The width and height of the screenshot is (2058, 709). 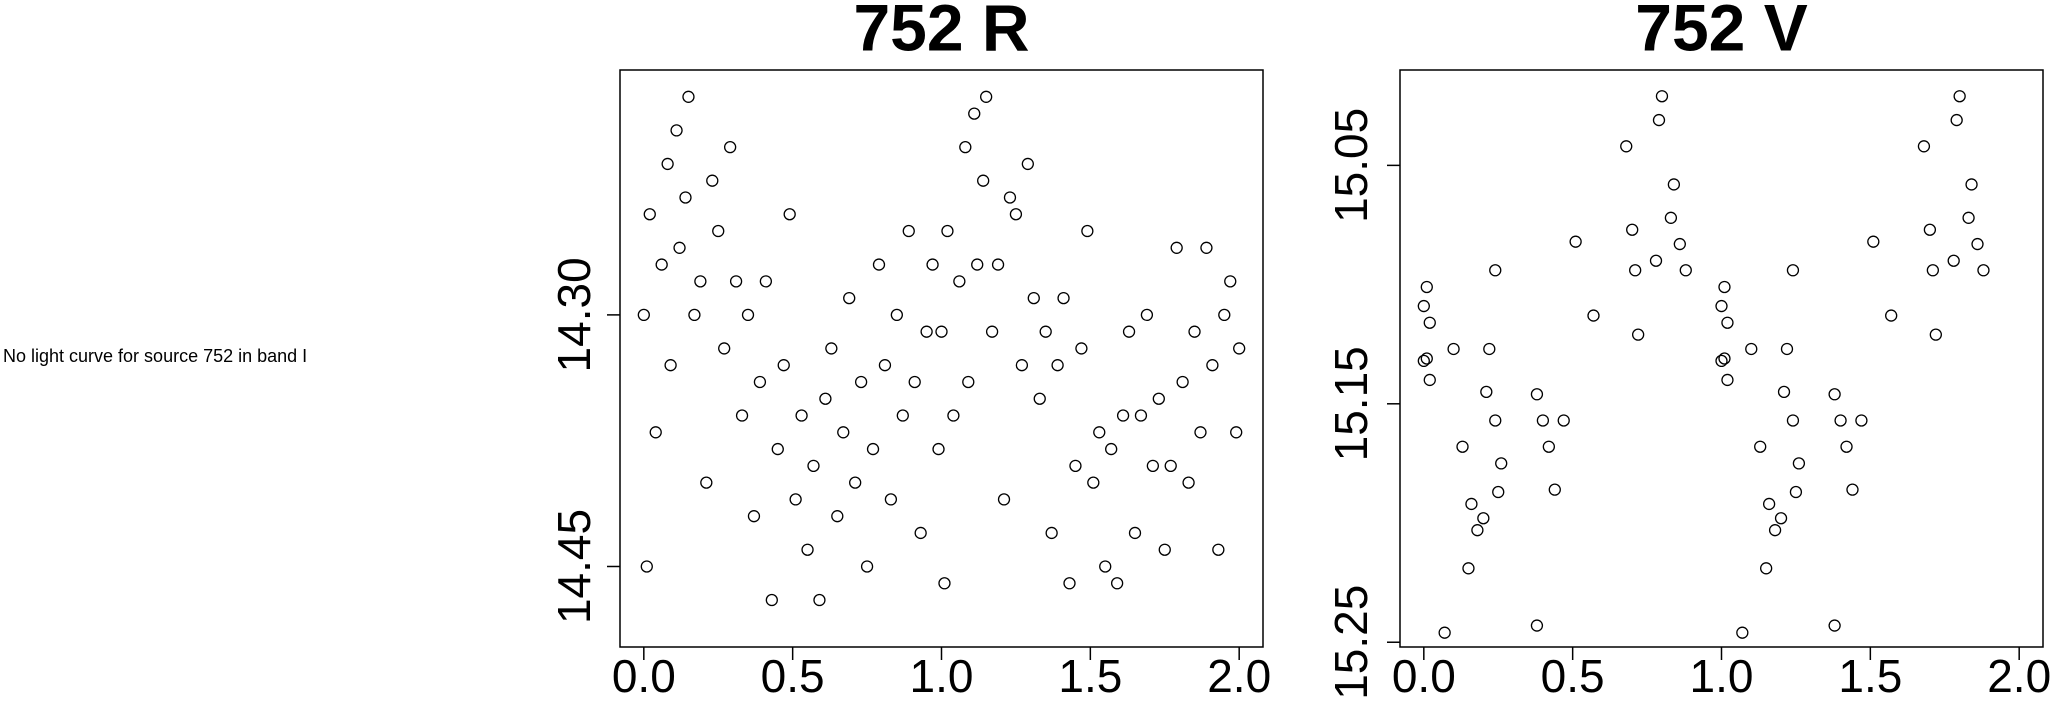 I want to click on x-tick-label: 1.5, so click(x=1090, y=676).